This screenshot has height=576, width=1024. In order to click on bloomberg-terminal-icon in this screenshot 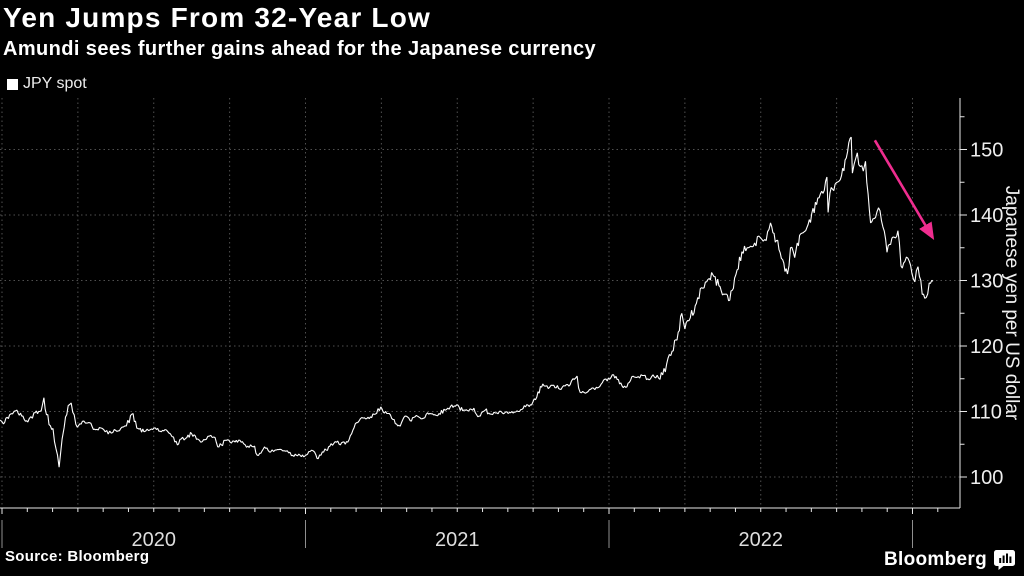, I will do `click(1004, 560)`.